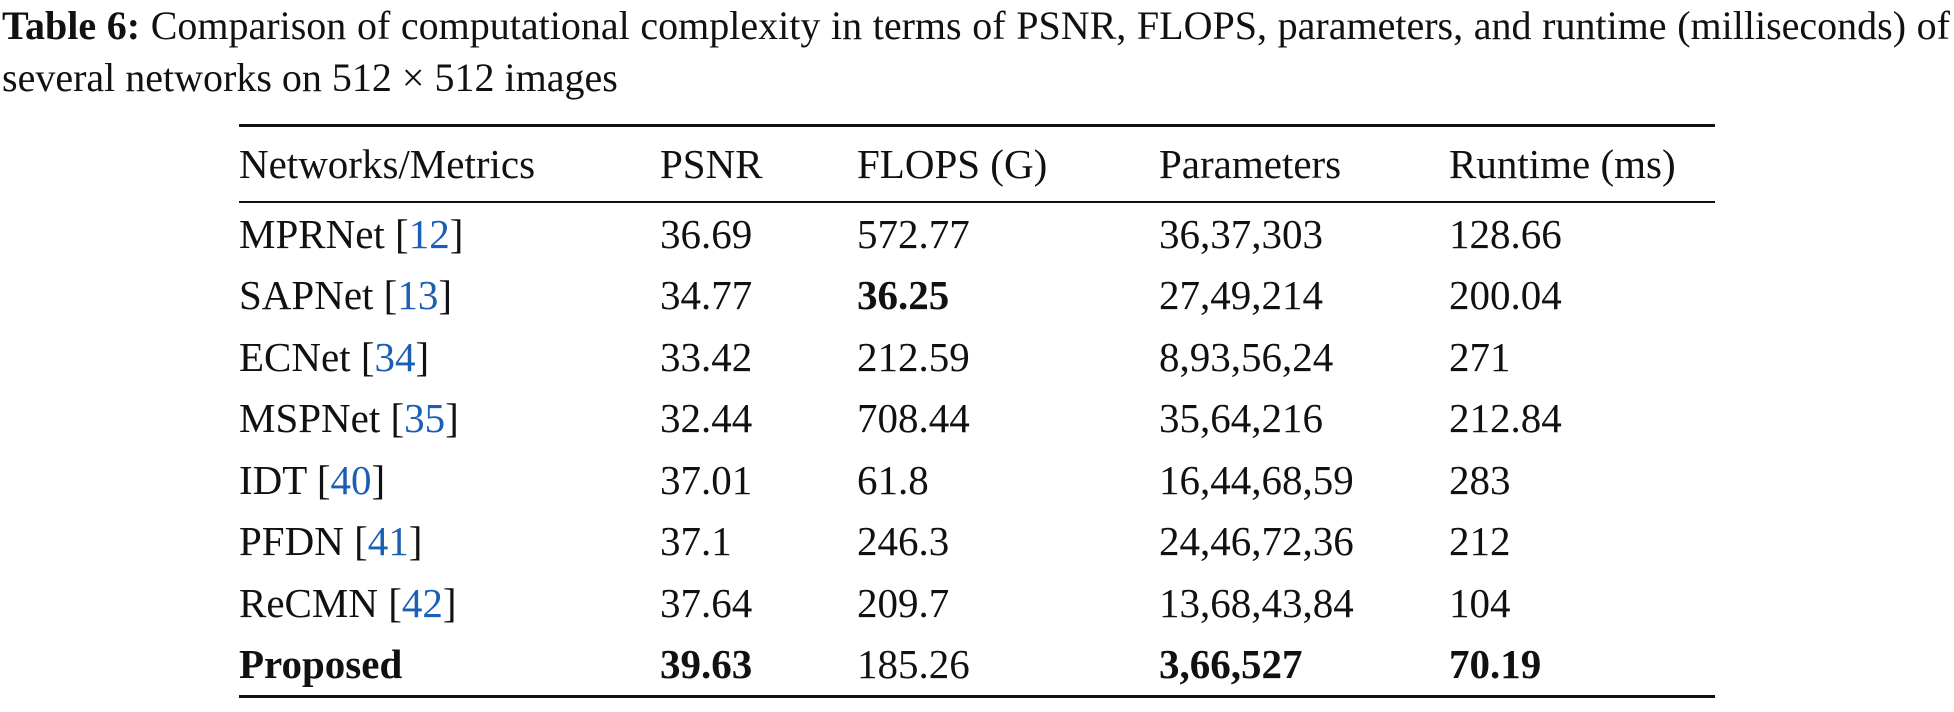 This screenshot has width=1954, height=712. I want to click on table-row: MSPNet [35] 32.44 708.44 35,64,216 212.84, so click(977, 419).